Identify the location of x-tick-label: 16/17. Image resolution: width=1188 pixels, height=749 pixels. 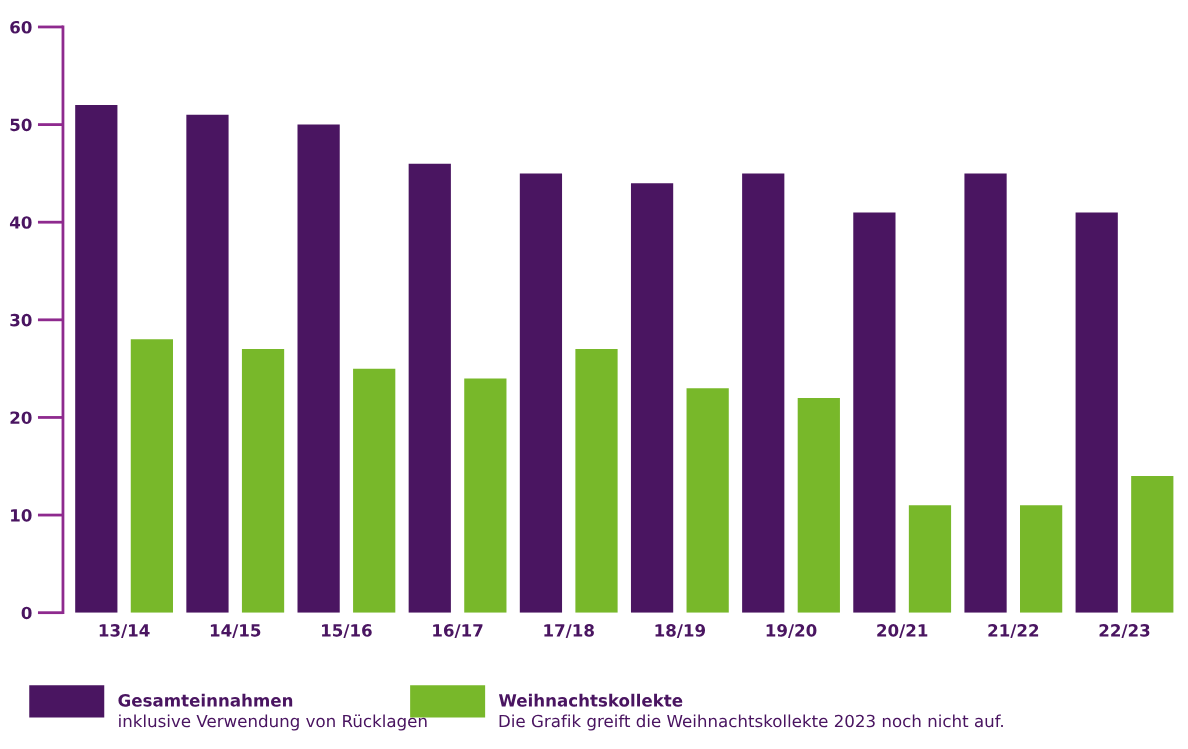
(458, 631).